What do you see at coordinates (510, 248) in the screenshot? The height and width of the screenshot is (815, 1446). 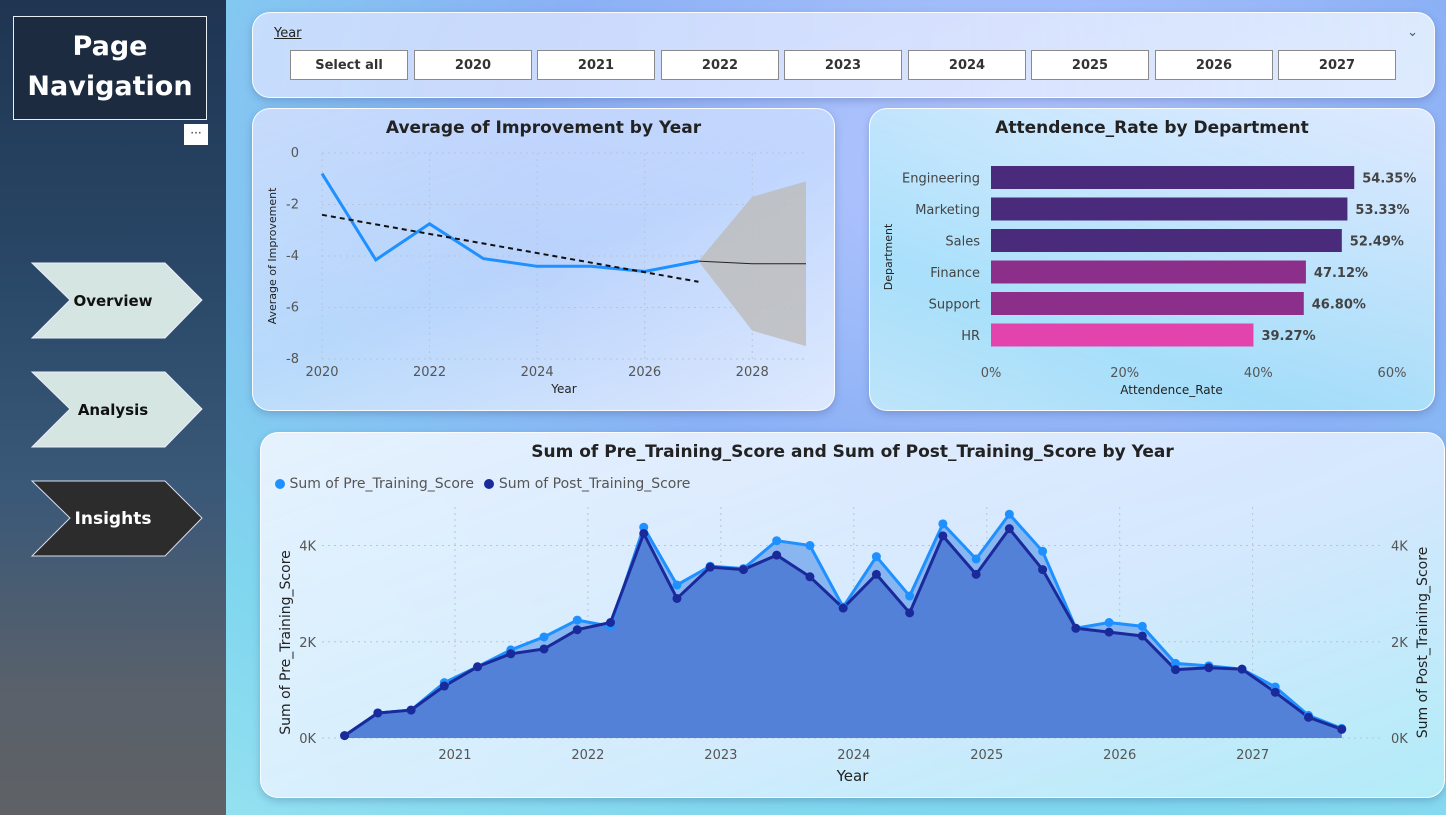 I see `trend-line` at bounding box center [510, 248].